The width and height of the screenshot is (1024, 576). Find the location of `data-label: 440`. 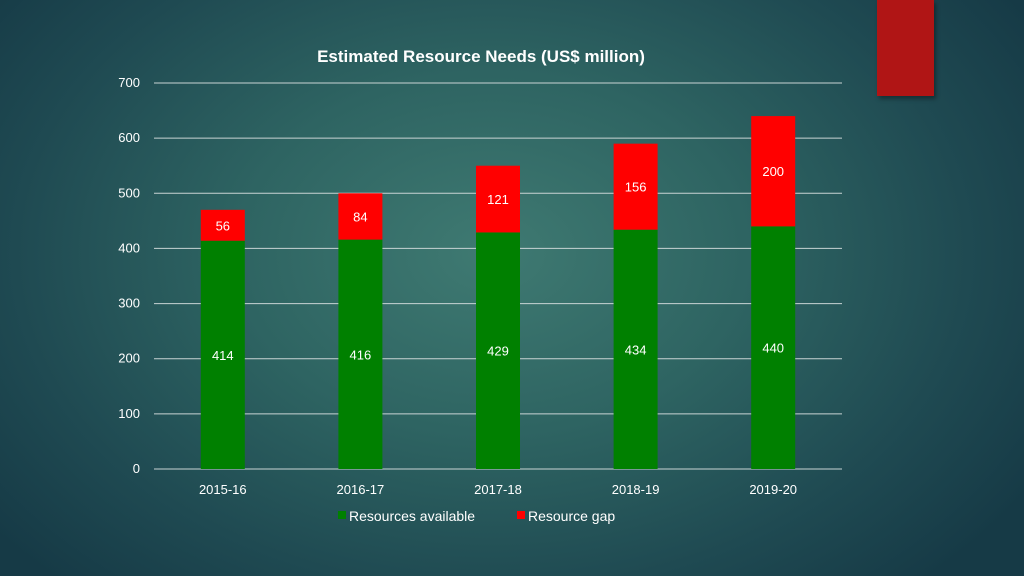

data-label: 440 is located at coordinates (773, 348).